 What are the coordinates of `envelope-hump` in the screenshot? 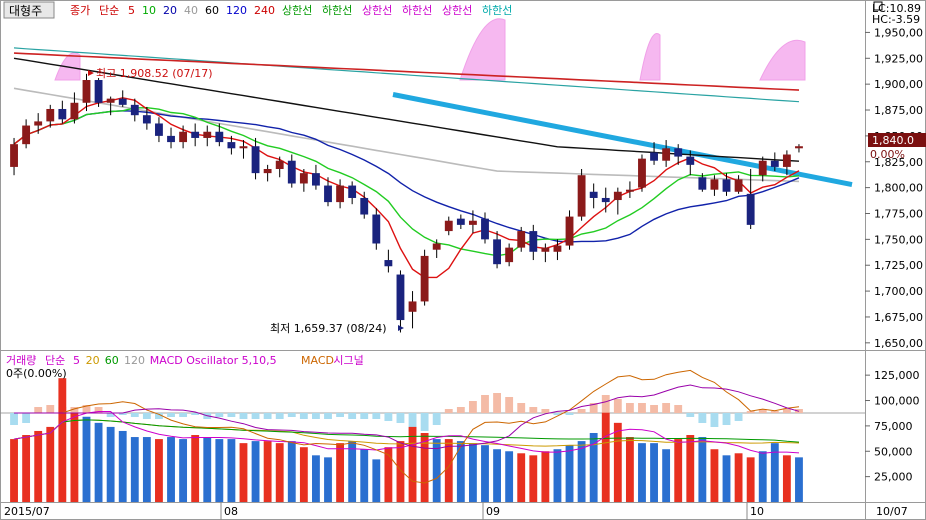 It's located at (482, 49).